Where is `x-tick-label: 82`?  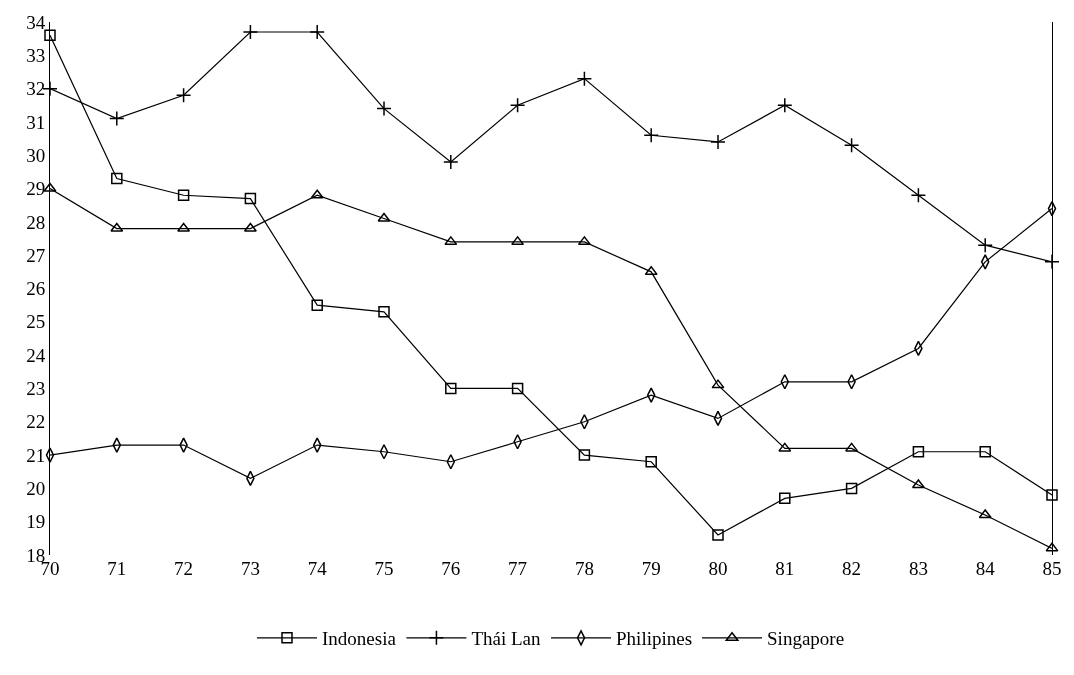
x-tick-label: 82 is located at coordinates (852, 568).